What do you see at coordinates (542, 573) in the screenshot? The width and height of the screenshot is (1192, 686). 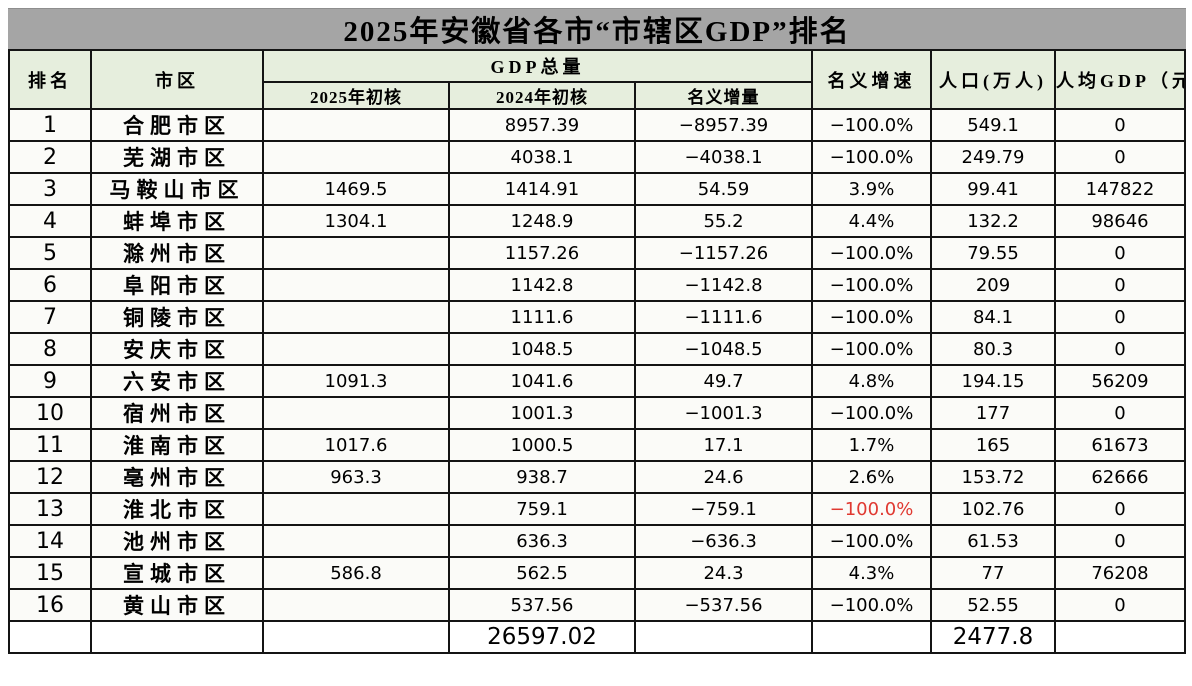 I see `cell-gdp-2024: 562.5` at bounding box center [542, 573].